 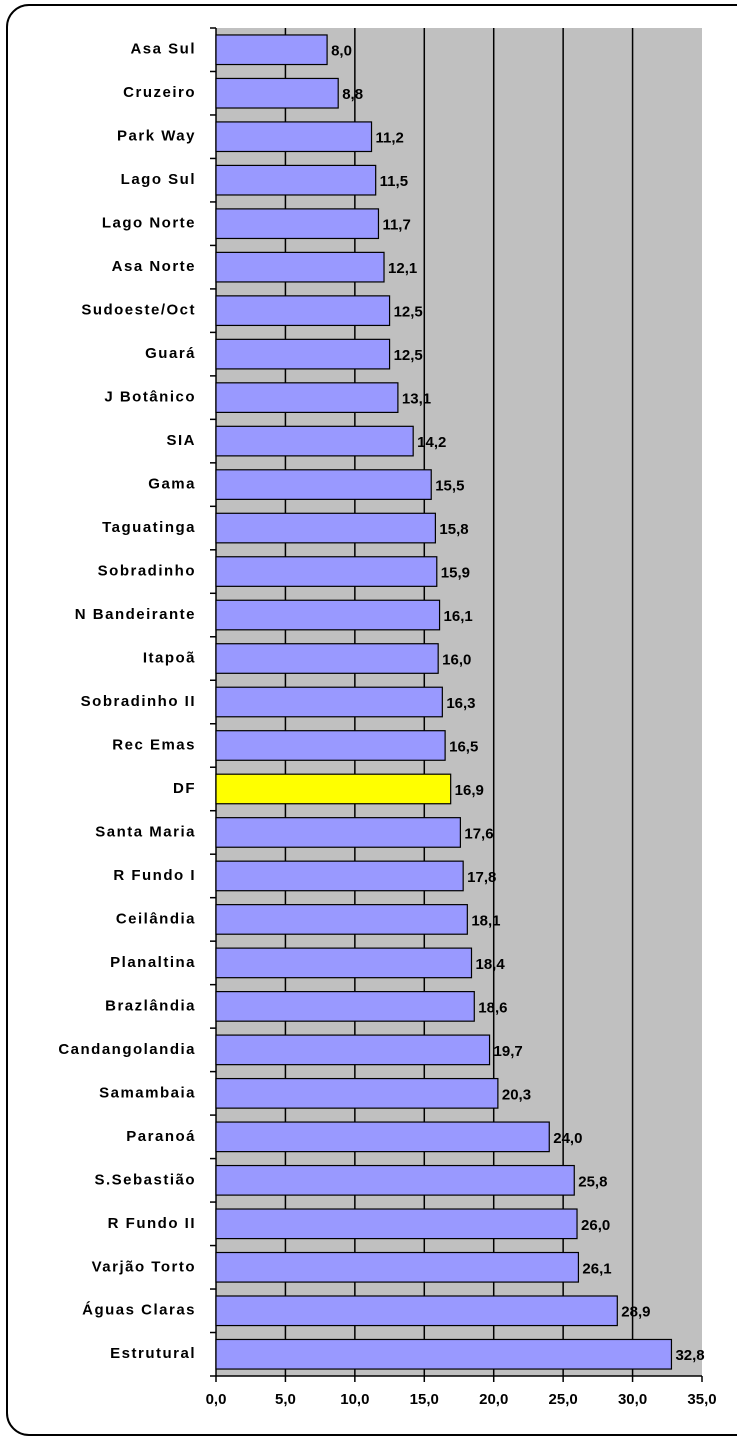 I want to click on y-tick-label: Rec Emas, so click(x=154, y=744).